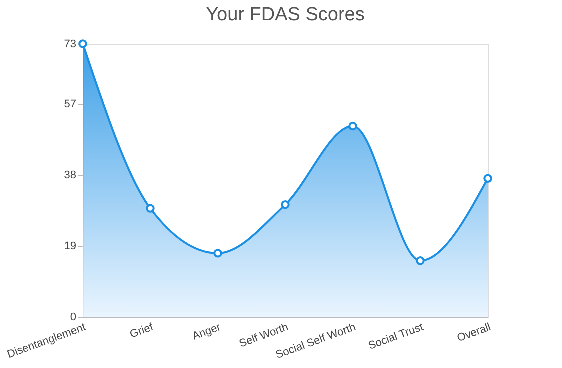 Image resolution: width=562 pixels, height=368 pixels. Describe the element at coordinates (206, 332) in the screenshot. I see `x-tick-label: Anger` at that location.